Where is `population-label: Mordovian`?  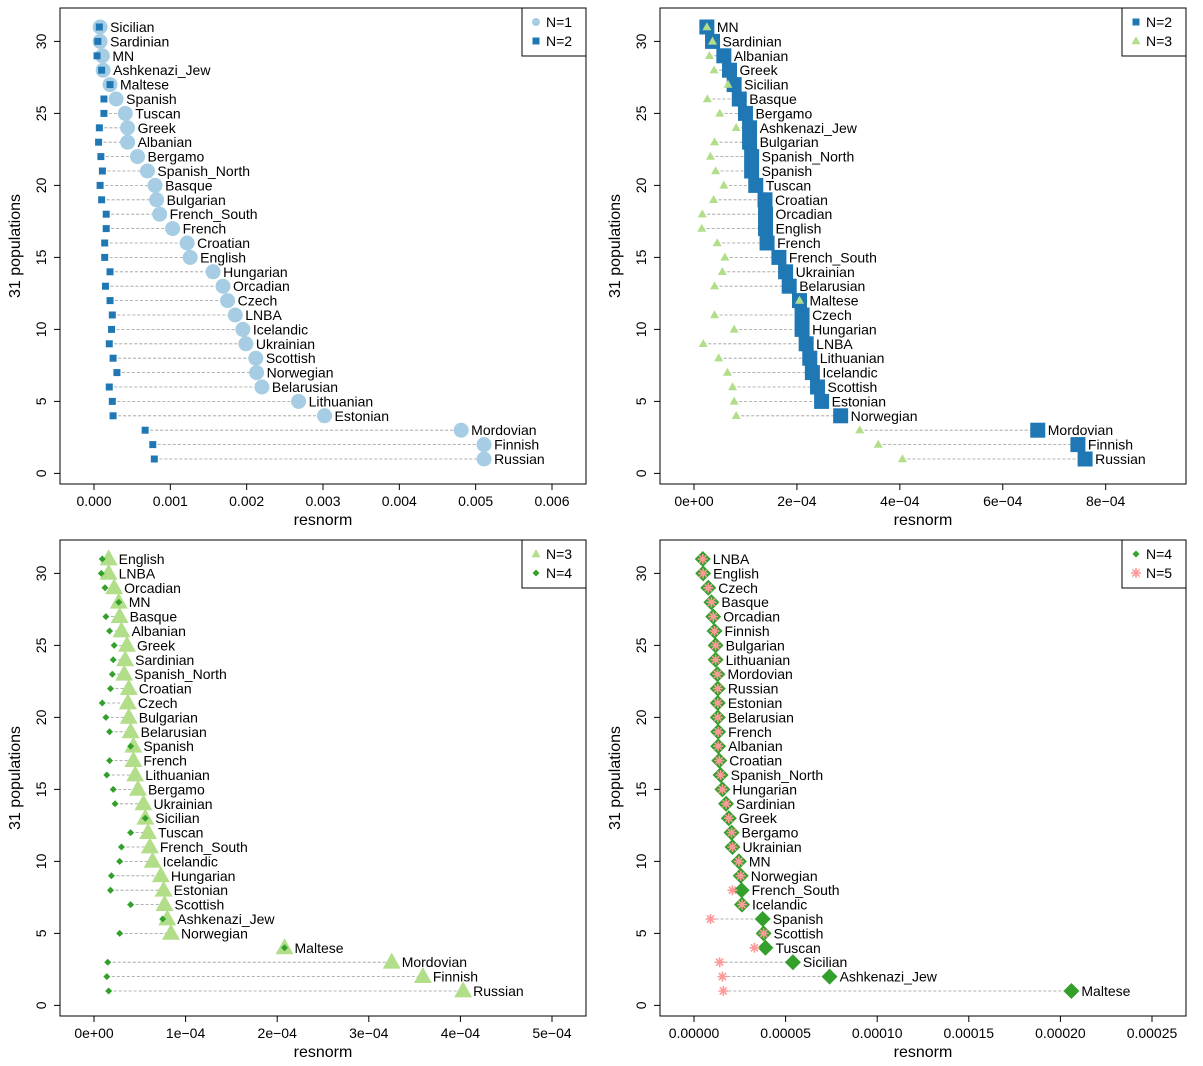 population-label: Mordovian is located at coordinates (759, 674).